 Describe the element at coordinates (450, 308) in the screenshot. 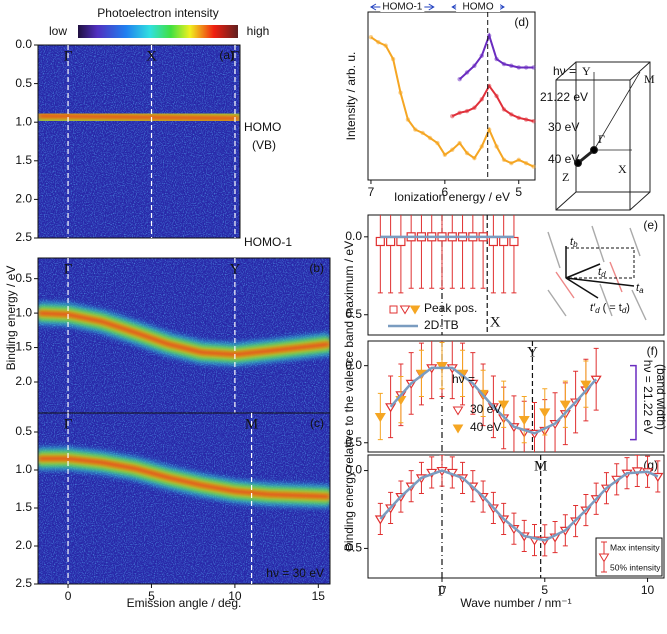

I see `legend-label: Peak pos.` at that location.